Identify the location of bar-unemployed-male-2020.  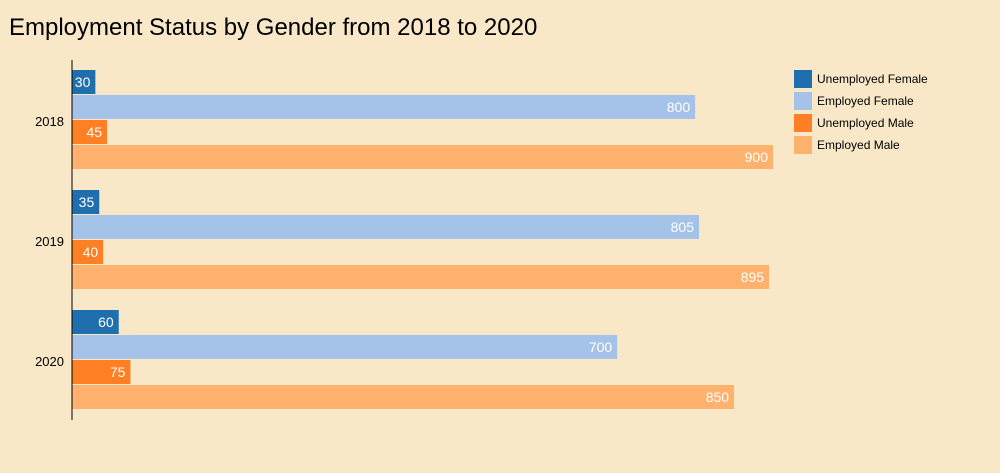
(101, 372).